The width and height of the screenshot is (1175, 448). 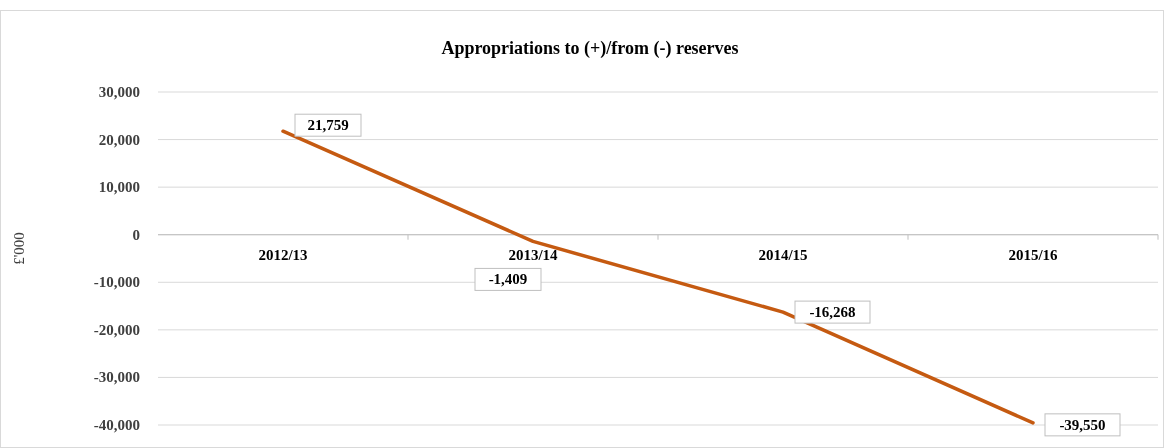 I want to click on y-tick-label: -10,000, so click(x=116, y=282).